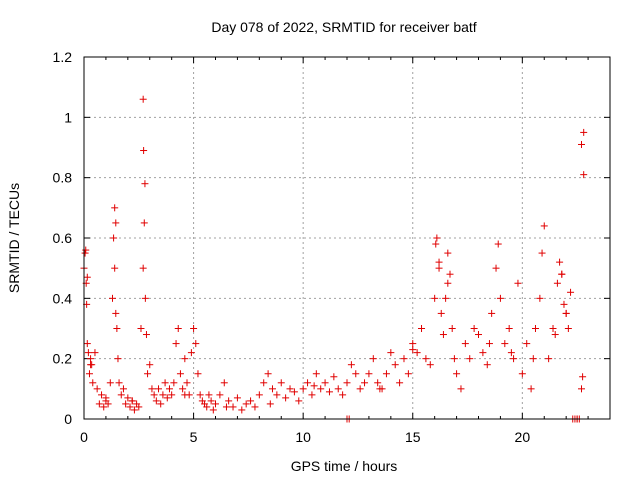 The height and width of the screenshot is (480, 640). Describe the element at coordinates (63, 359) in the screenshot. I see `y-tick-label: 0.2` at that location.